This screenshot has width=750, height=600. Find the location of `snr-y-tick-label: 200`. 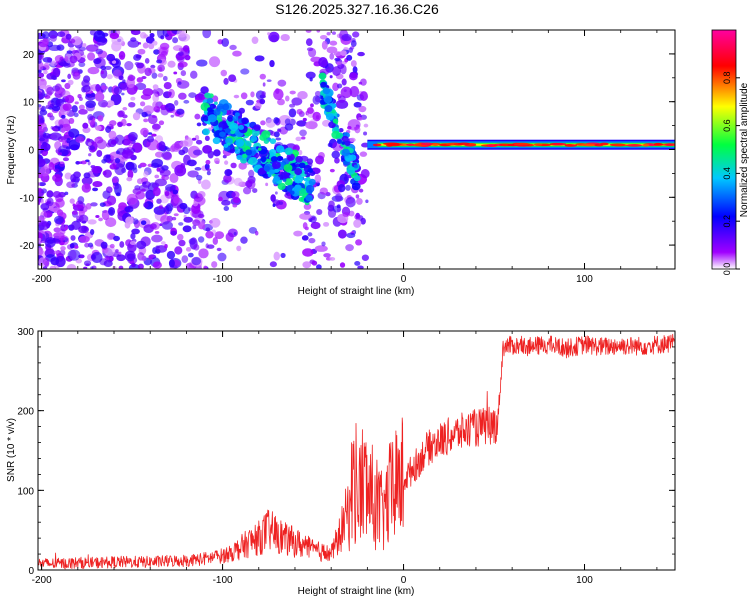

snr-y-tick-label: 200 is located at coordinates (25, 412).